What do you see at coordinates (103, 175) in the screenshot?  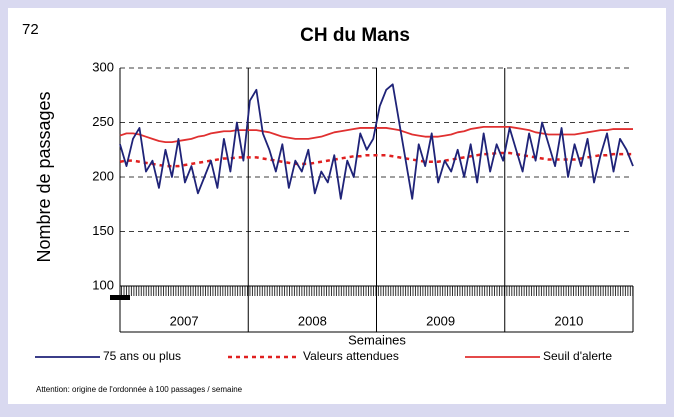 I see `y-tick-label: 200` at bounding box center [103, 175].